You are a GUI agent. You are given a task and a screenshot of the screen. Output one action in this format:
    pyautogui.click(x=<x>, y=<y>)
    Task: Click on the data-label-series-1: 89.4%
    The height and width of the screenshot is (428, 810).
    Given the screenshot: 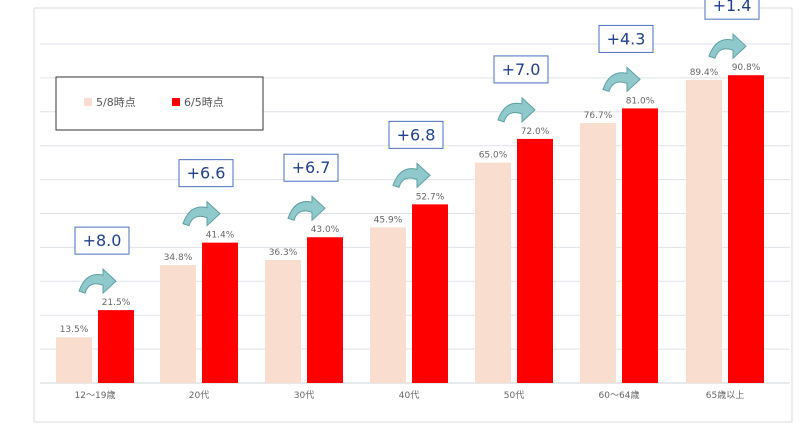 What is the action you would take?
    pyautogui.click(x=704, y=73)
    